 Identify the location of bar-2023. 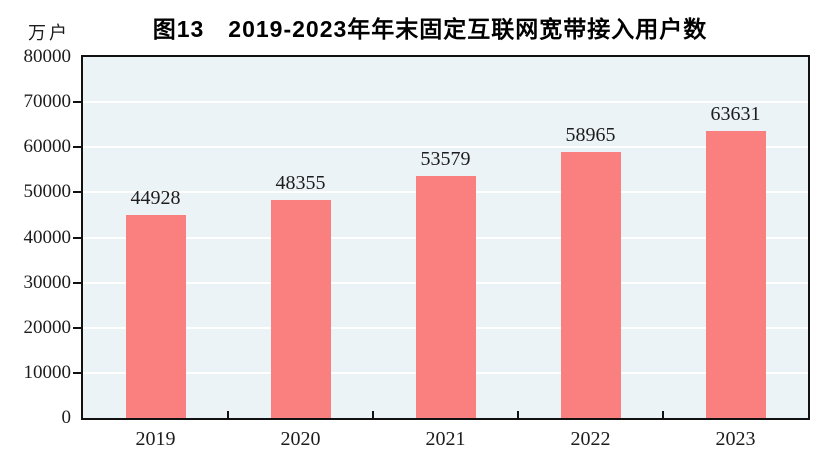
(735, 274).